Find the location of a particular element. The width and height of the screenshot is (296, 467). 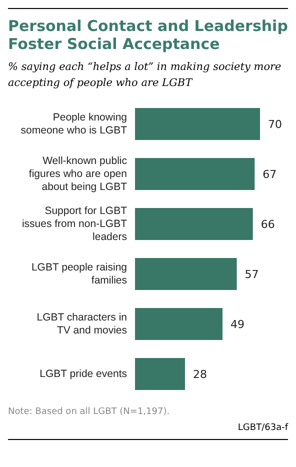

y-tick-label: Well-known public figures who are open about being LGBT is located at coordinates (78, 173).